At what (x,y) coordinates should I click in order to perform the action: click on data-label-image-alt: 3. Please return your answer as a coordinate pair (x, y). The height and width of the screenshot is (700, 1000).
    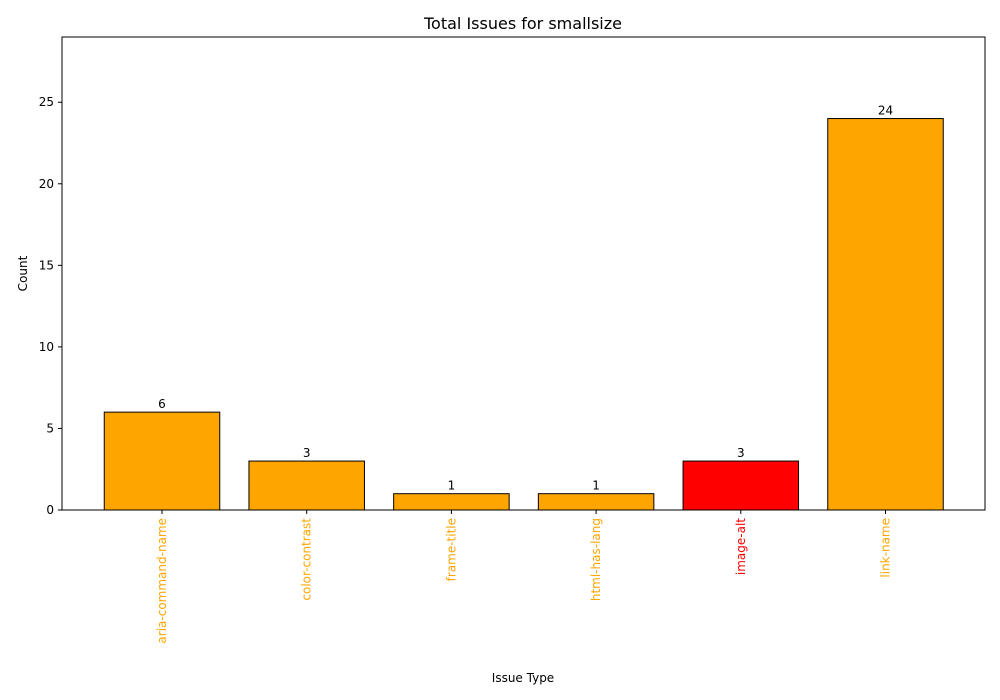
    Looking at the image, I should click on (741, 453).